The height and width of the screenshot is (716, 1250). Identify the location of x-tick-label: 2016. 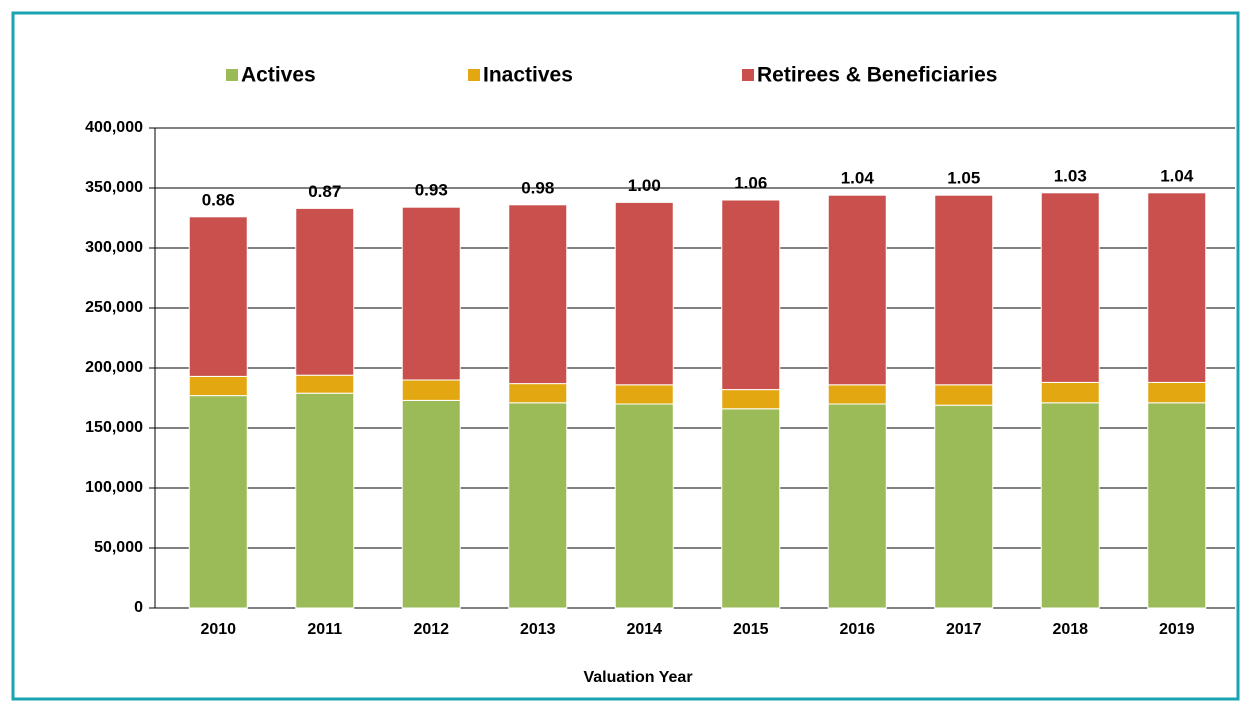
(857, 629).